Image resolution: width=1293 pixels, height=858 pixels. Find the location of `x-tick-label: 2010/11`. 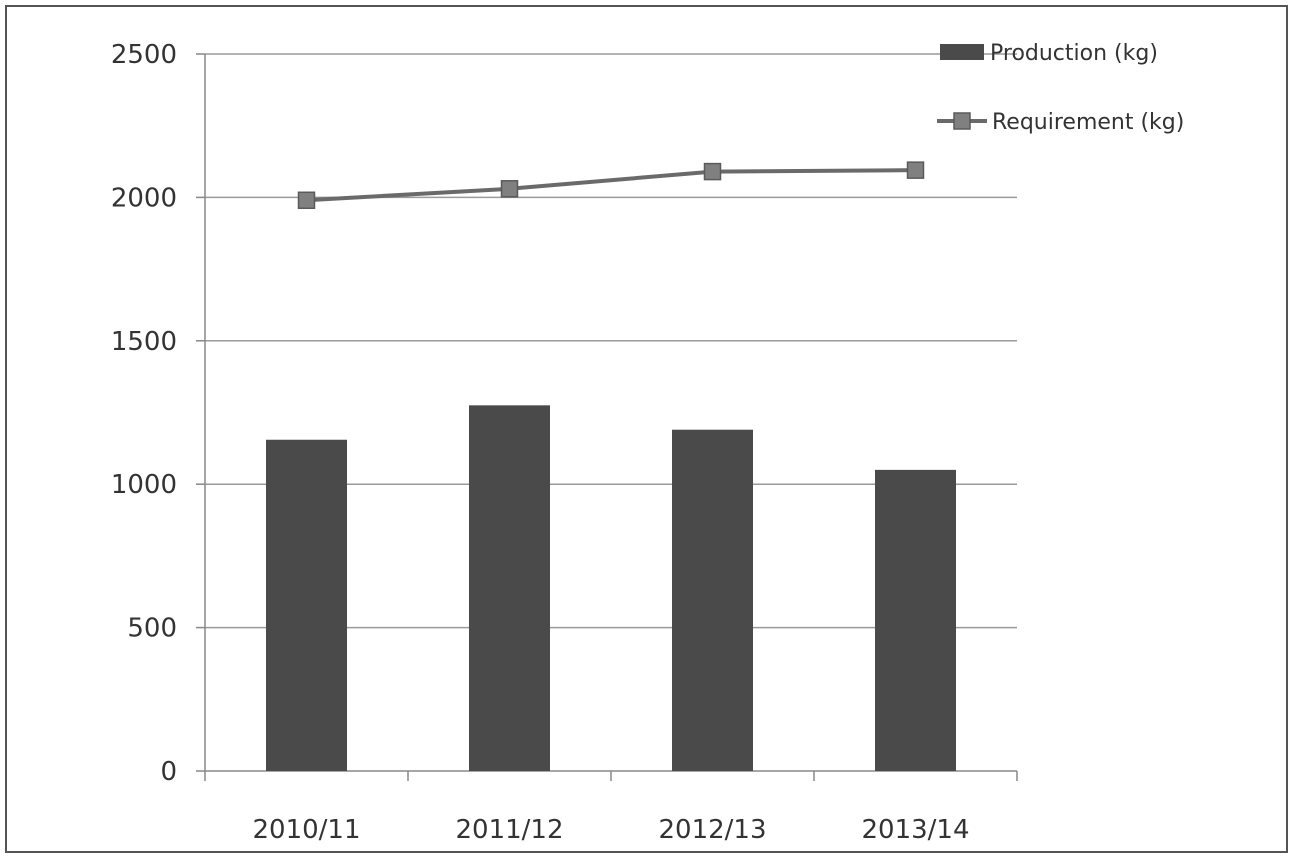

x-tick-label: 2010/11 is located at coordinates (306, 830).